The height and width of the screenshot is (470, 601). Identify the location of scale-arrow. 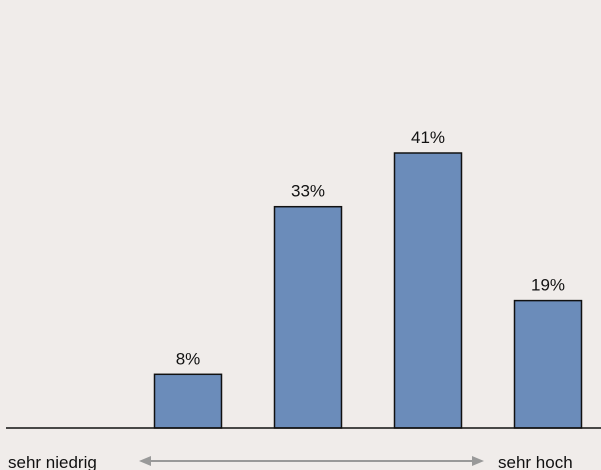
(311, 461).